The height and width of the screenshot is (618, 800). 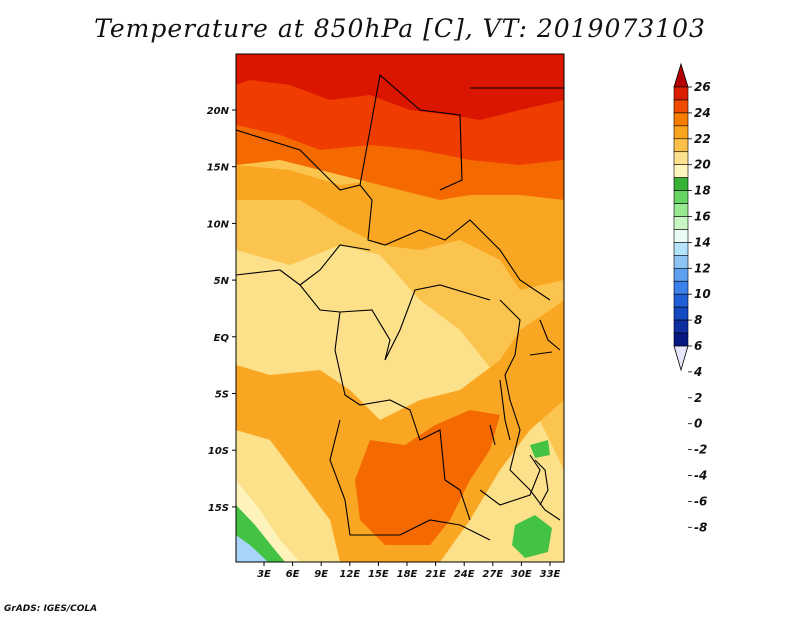 I want to click on colorbar-bottom-arrow, so click(x=681, y=358).